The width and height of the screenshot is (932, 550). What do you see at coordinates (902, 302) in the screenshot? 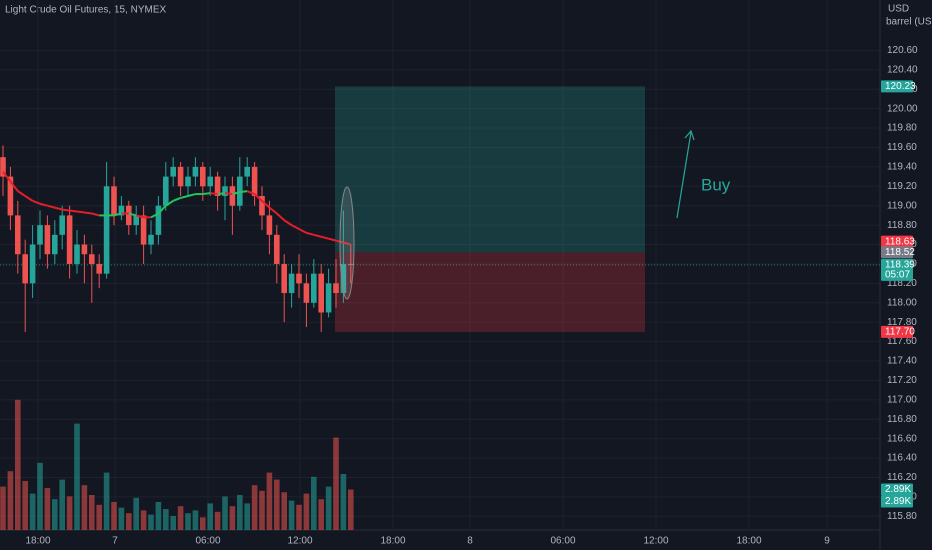
I see `y-tick-label: 118.00` at bounding box center [902, 302].